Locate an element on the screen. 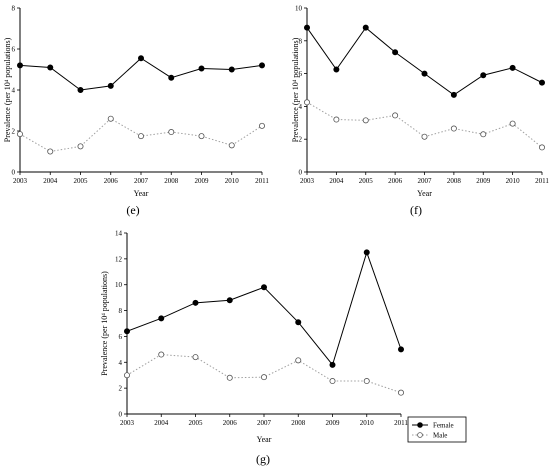 The height and width of the screenshot is (466, 550). legend-female-label: Female is located at coordinates (443, 426).